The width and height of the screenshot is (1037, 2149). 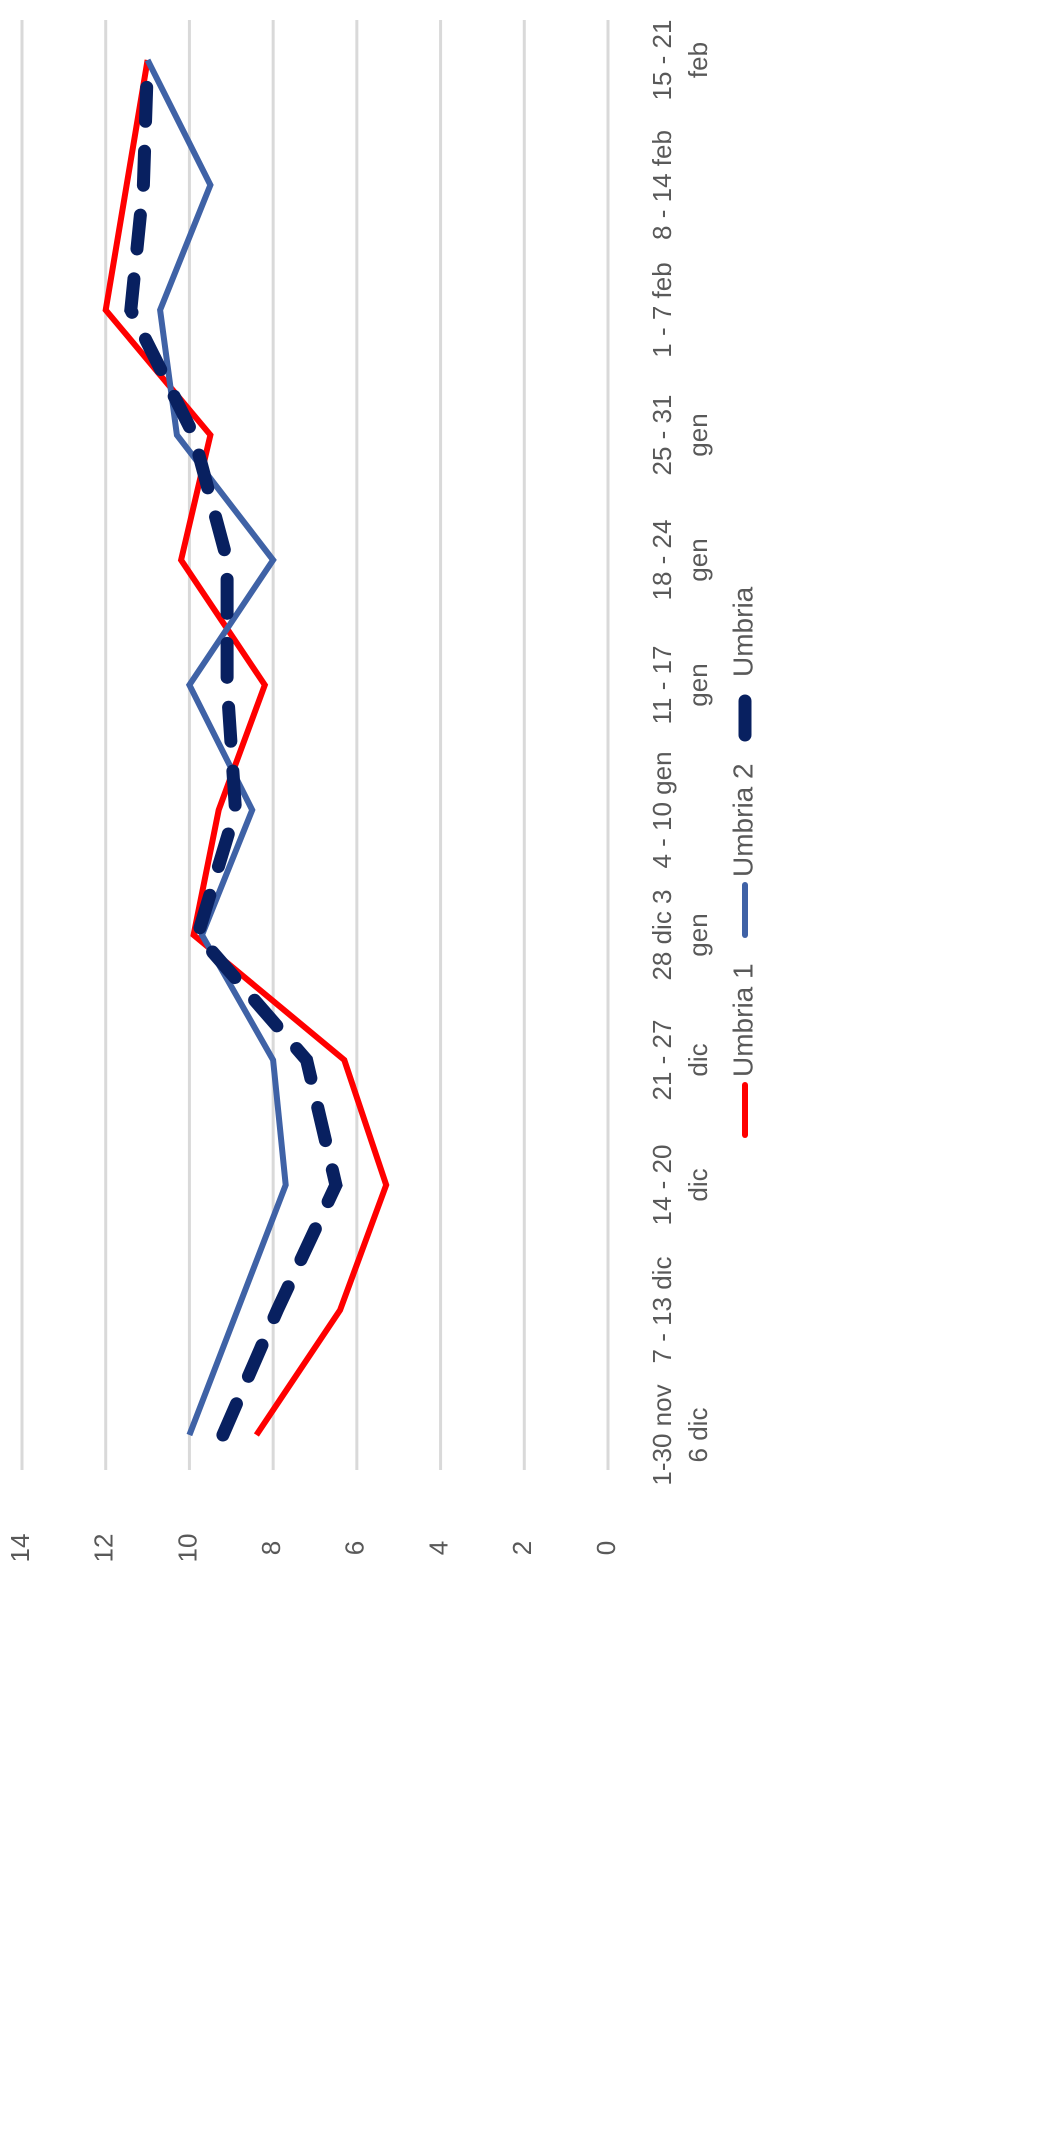 What do you see at coordinates (680, 1185) in the screenshot?
I see `x-tick-label: 14 - 20 dic` at bounding box center [680, 1185].